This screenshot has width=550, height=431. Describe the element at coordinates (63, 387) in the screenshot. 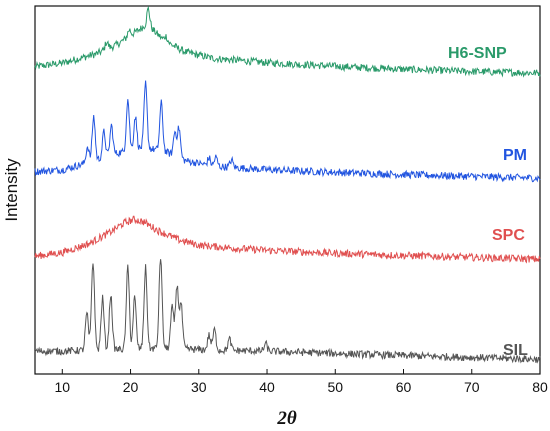

I see `x-tick-label: 10` at that location.